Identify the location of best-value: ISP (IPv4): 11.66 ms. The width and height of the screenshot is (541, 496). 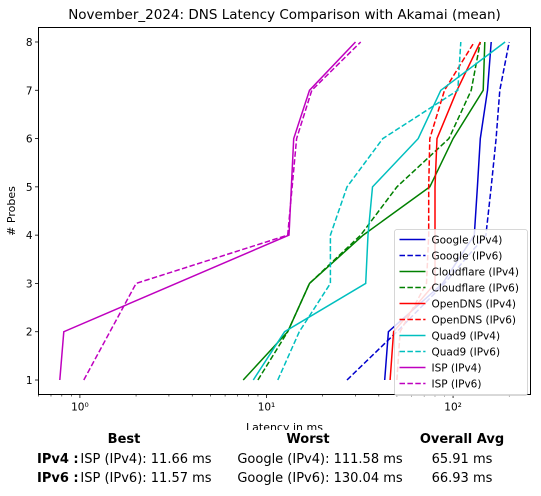
(146, 459).